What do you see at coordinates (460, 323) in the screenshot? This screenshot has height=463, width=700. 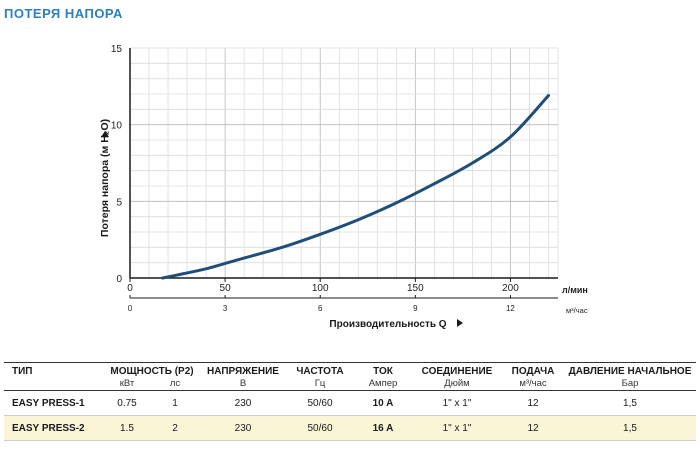 I see `x-axis-arrow-icon` at bounding box center [460, 323].